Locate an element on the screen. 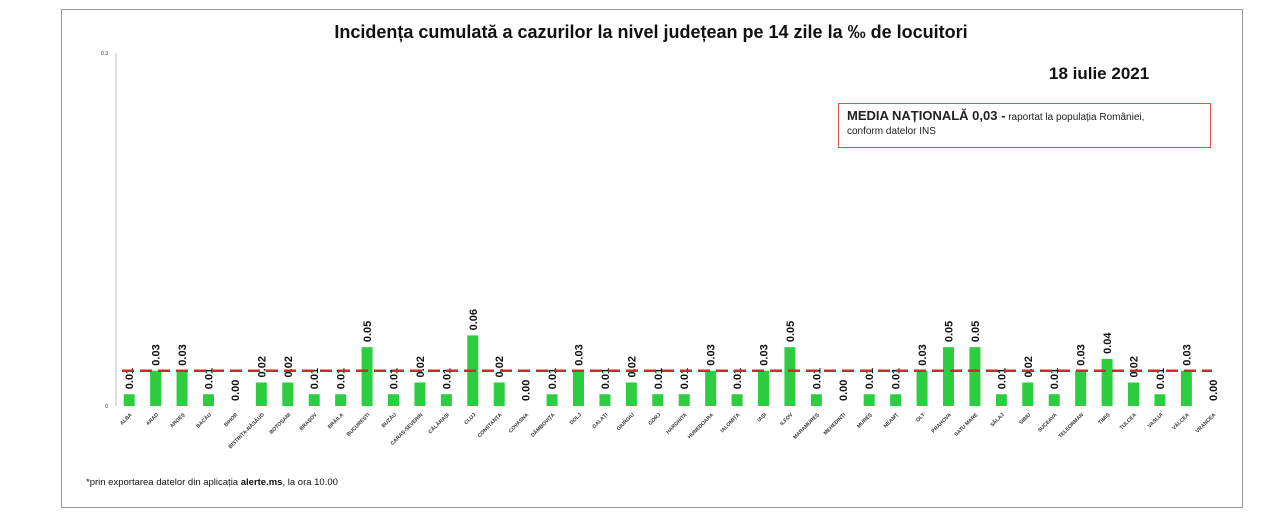  category-label: IAȘI is located at coordinates (763, 418).